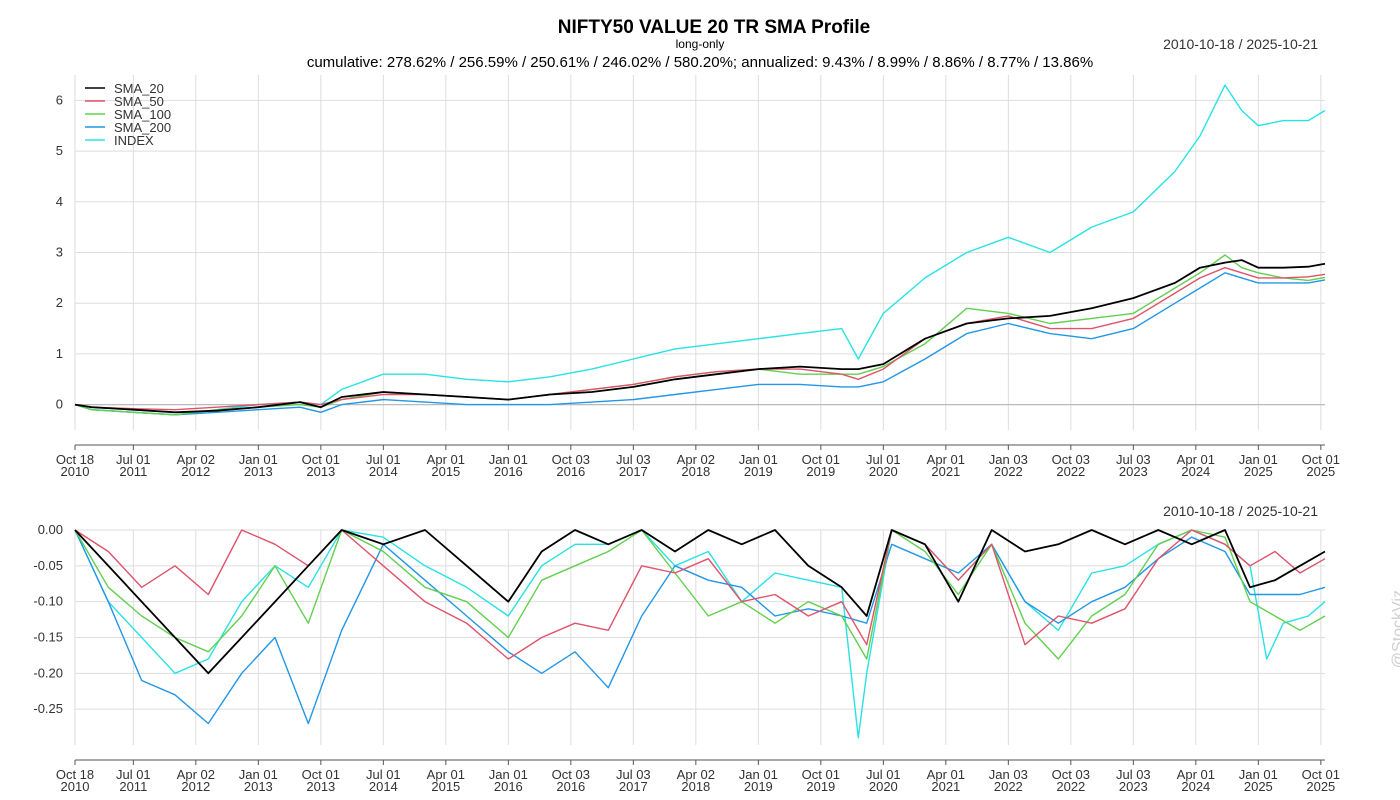 The width and height of the screenshot is (1400, 800). Describe the element at coordinates (59, 404) in the screenshot. I see `y-tick-label: 0` at that location.